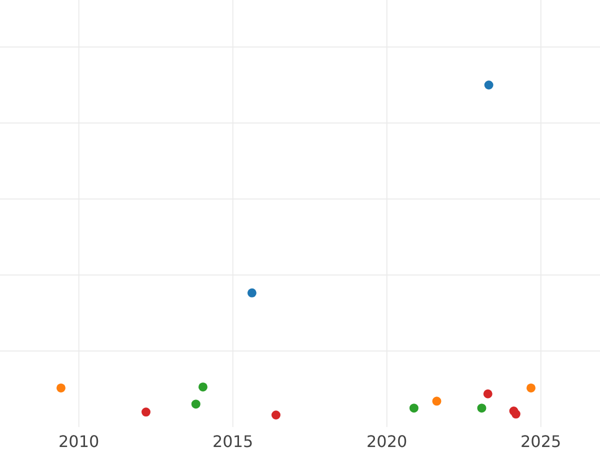 The width and height of the screenshot is (600, 450). What do you see at coordinates (233, 441) in the screenshot?
I see `x-tick-label: 2015` at bounding box center [233, 441].